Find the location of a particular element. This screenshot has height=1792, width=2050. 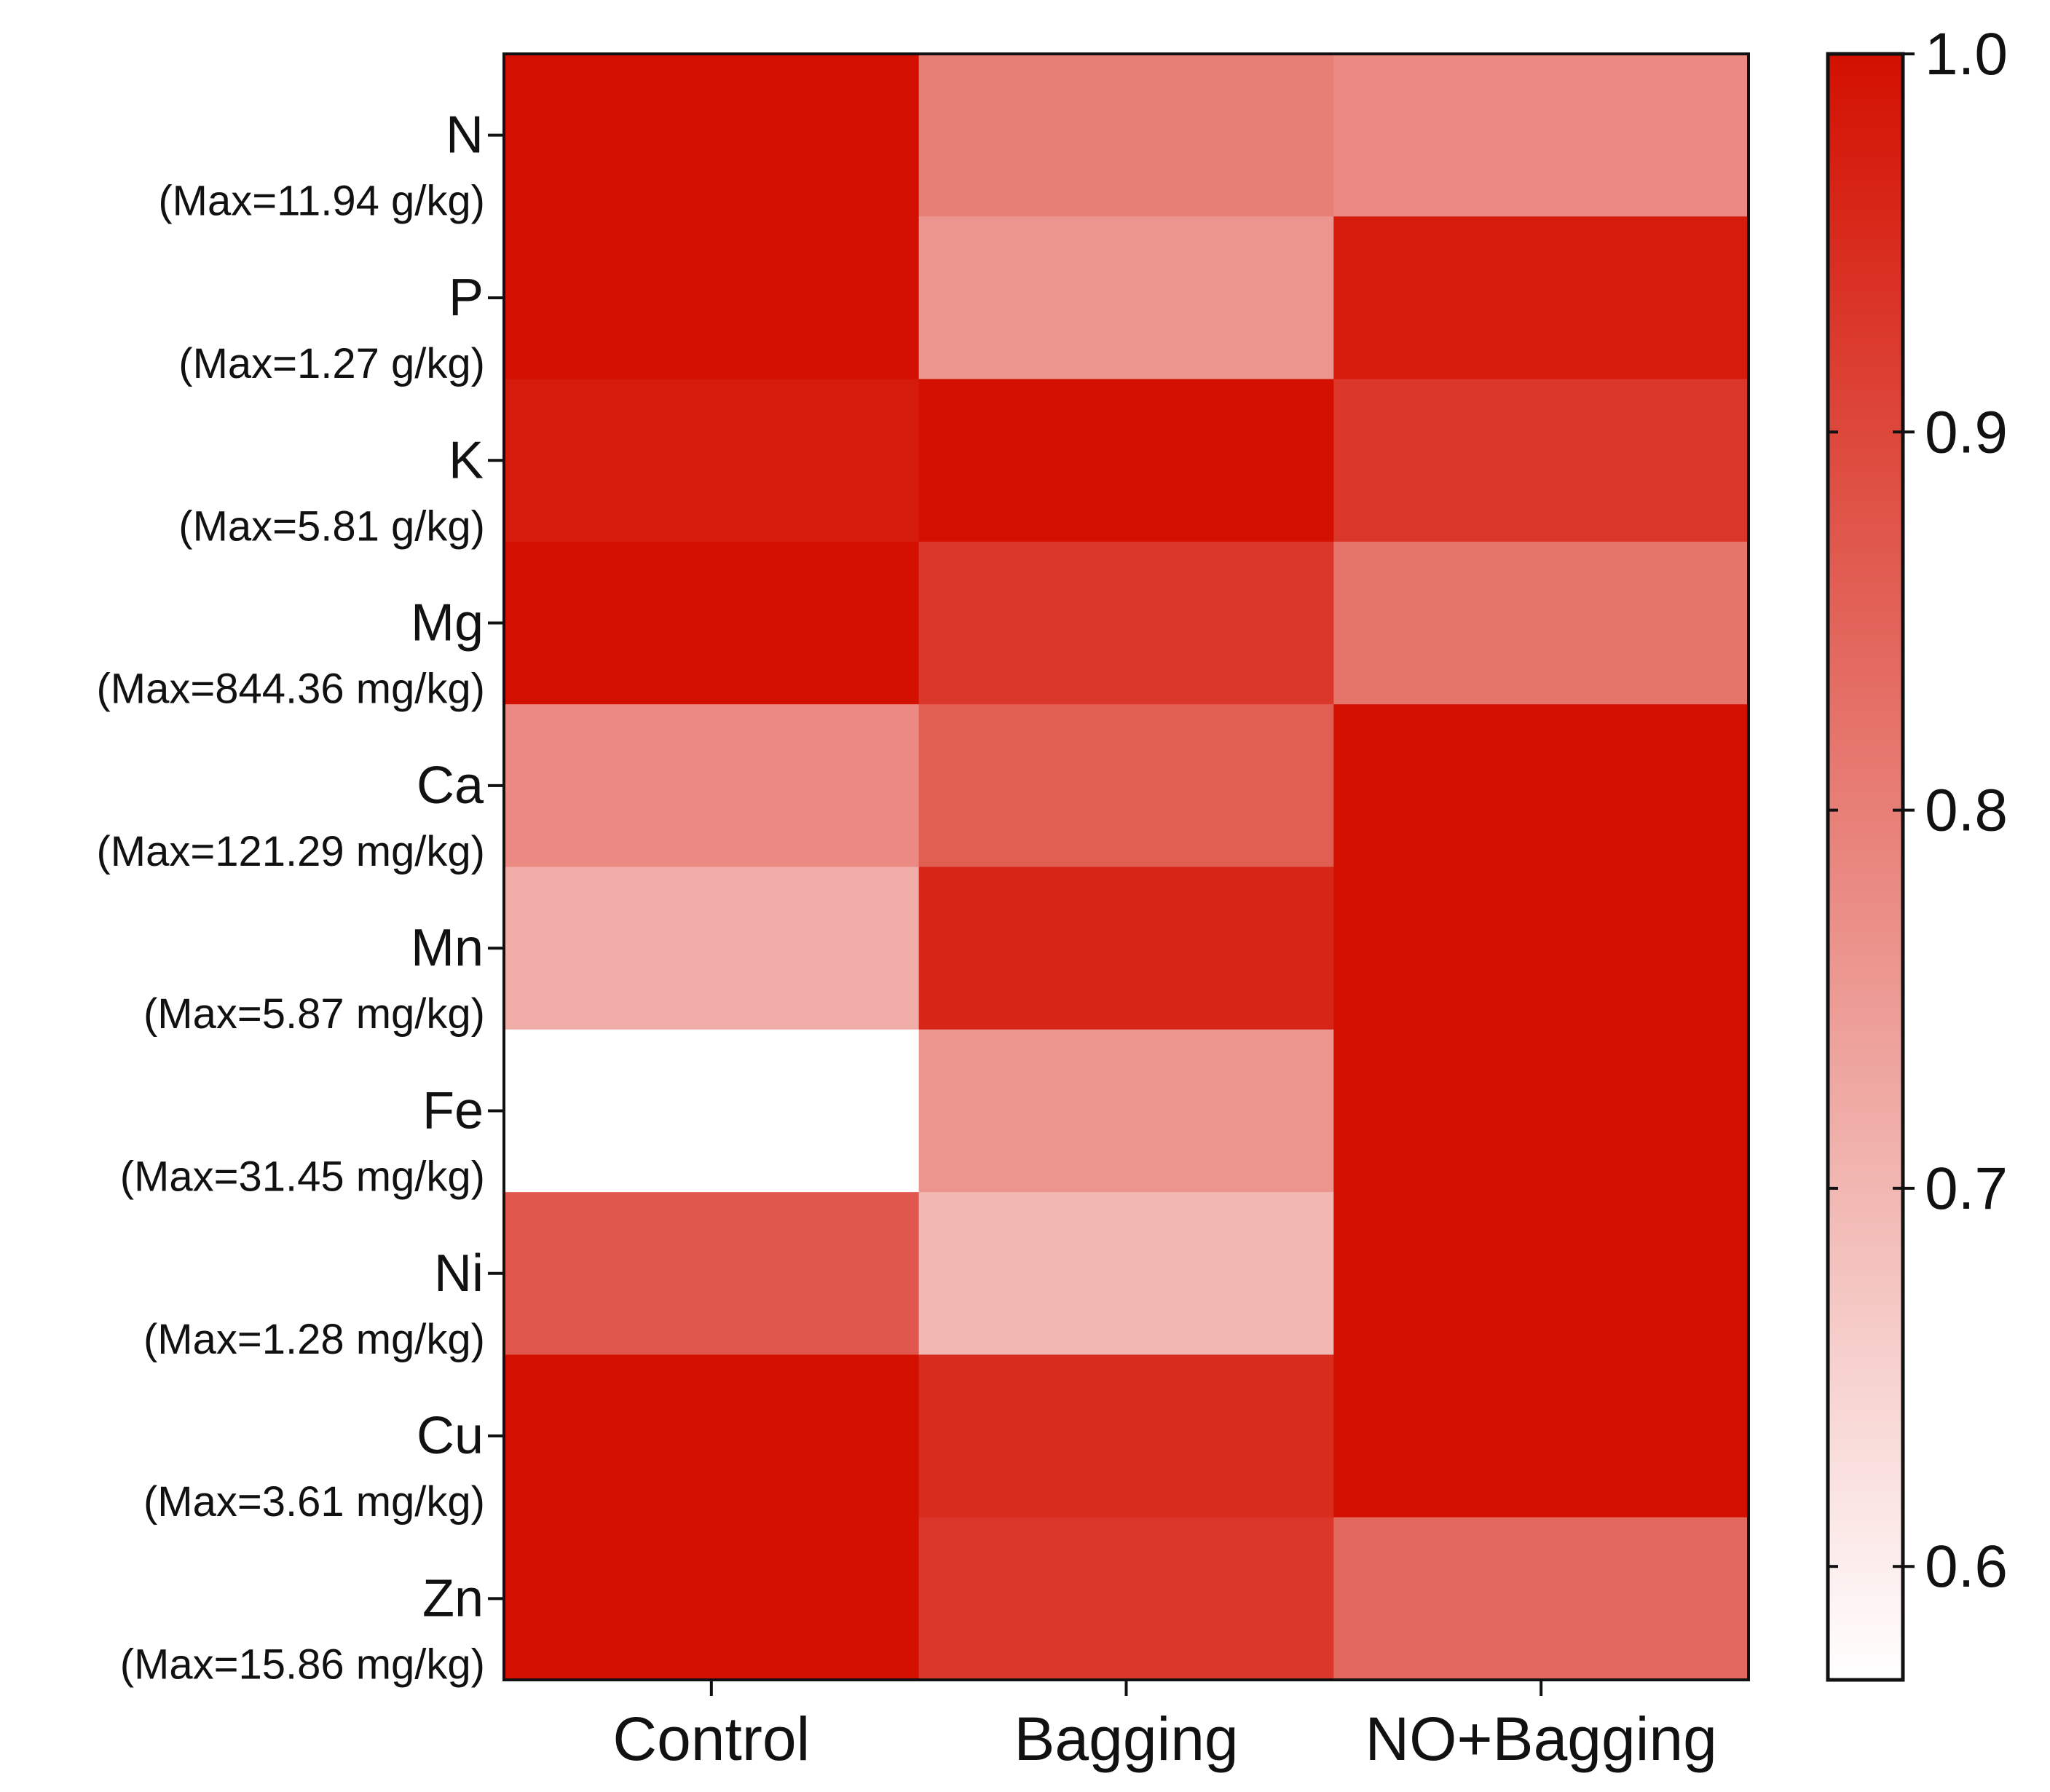

column-label: NO+Bagging is located at coordinates (1541, 1739).